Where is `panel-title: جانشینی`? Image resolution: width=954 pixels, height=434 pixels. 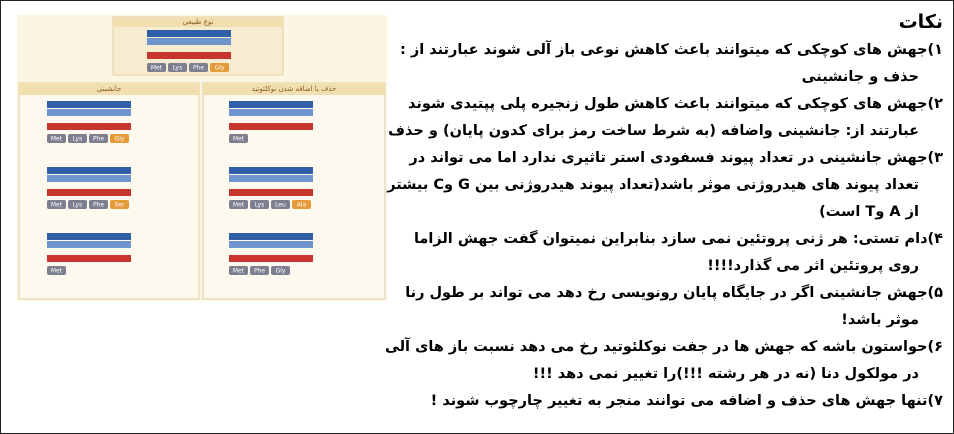
panel-title: جانشینی is located at coordinates (109, 89).